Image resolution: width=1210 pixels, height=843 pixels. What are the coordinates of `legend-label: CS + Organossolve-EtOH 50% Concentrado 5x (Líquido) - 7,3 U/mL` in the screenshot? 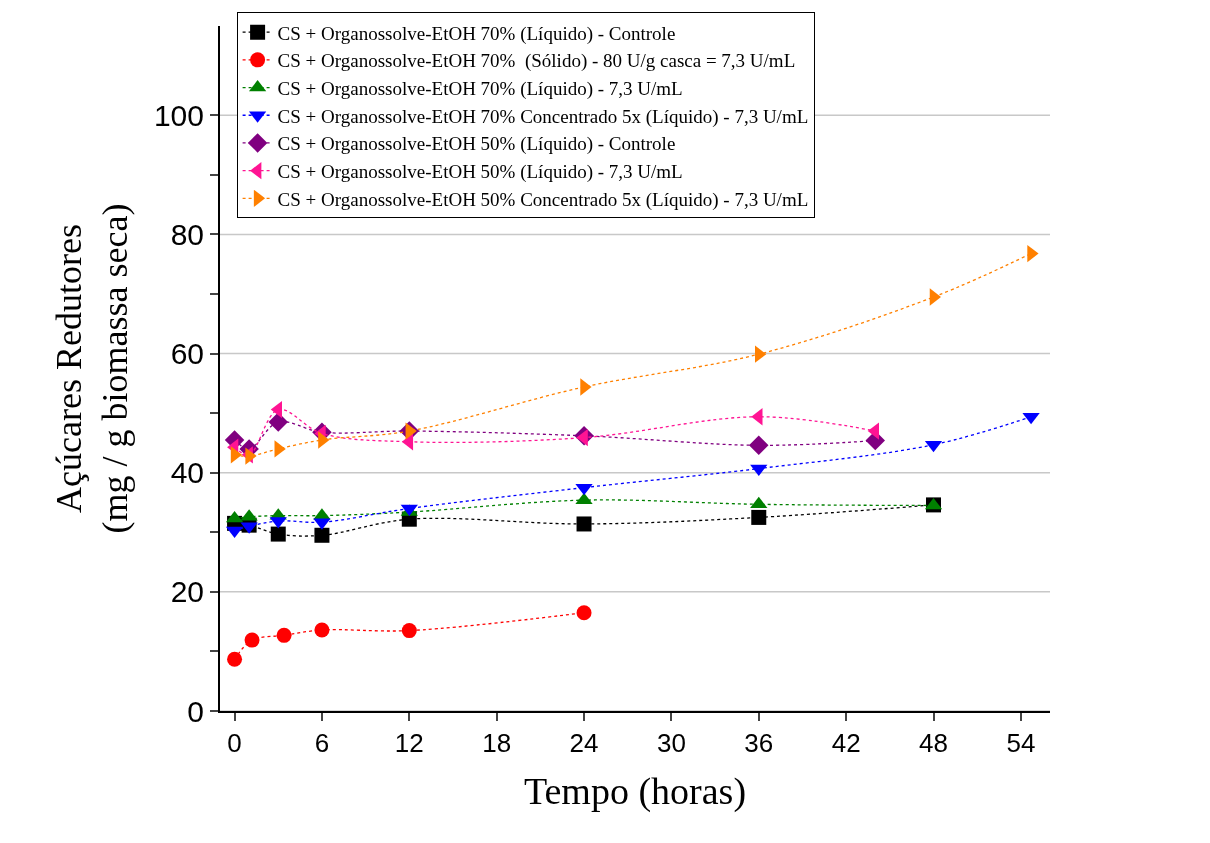 It's located at (543, 199).